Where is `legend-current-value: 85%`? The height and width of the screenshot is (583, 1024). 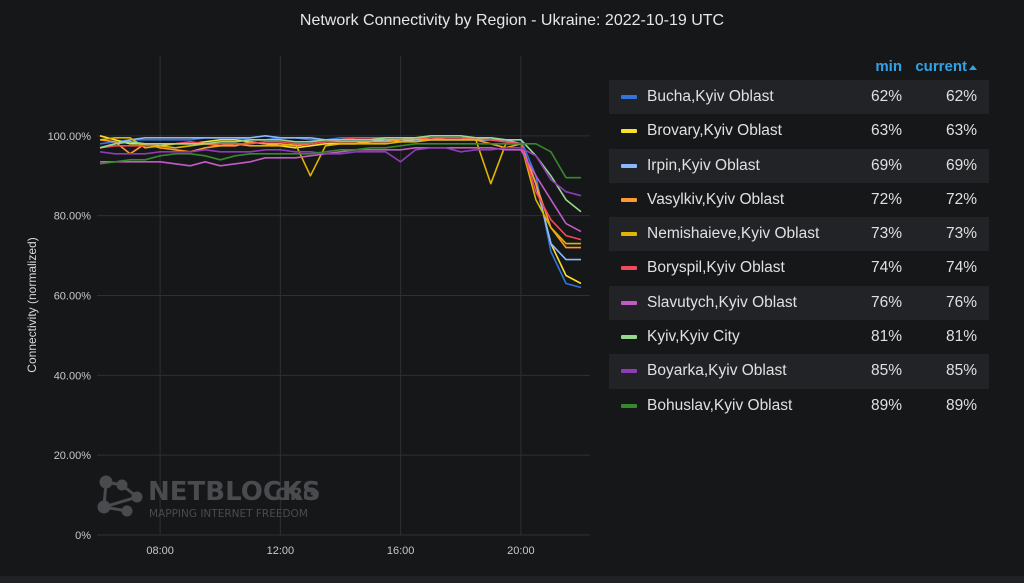 legend-current-value: 85% is located at coordinates (961, 371).